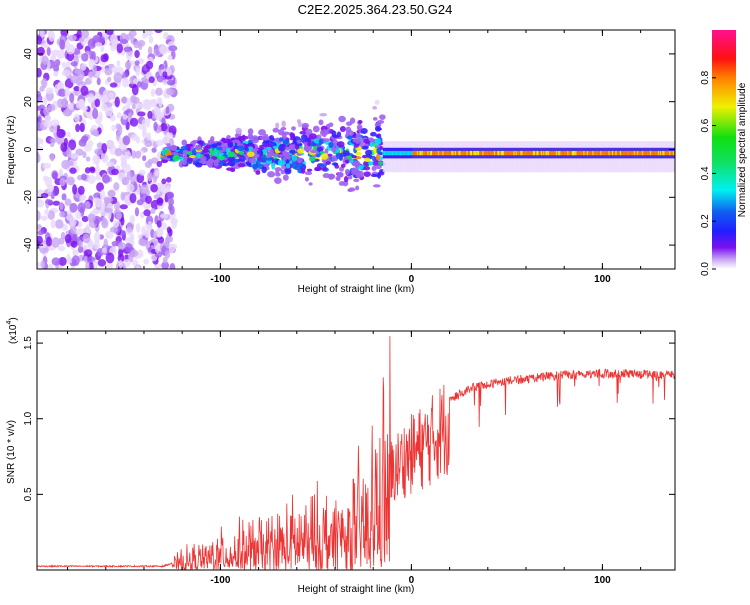 This screenshot has width=750, height=605. I want to click on snr-xlabel: Height of straight line (km), so click(356, 589).